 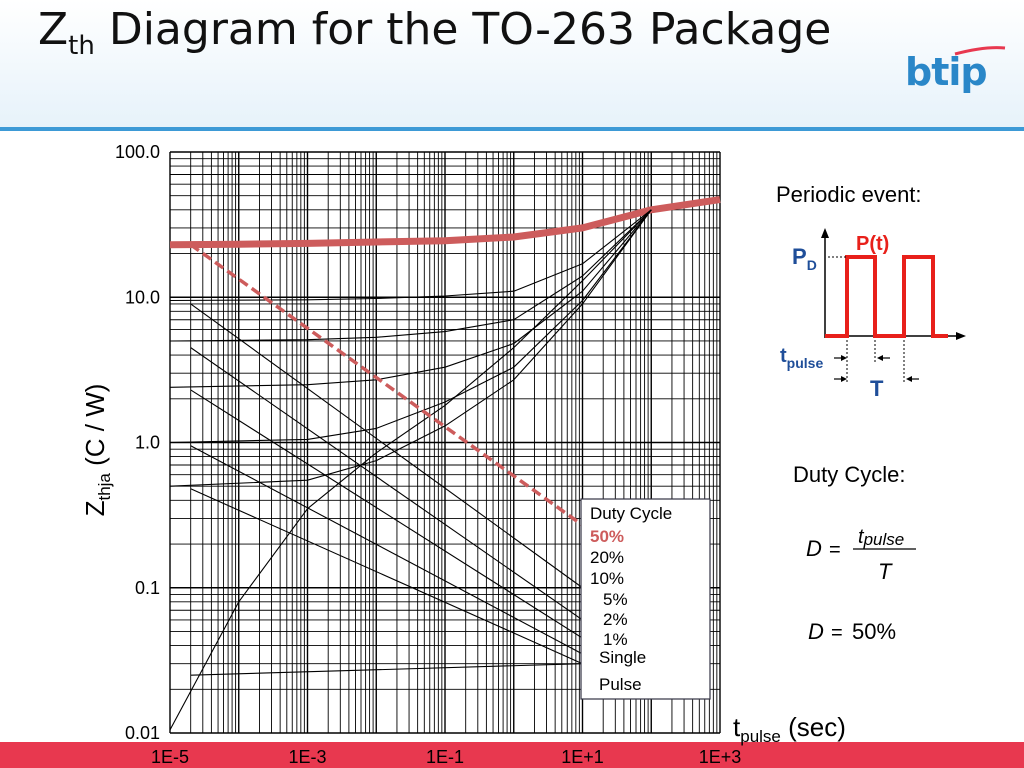 What do you see at coordinates (53, 29) in the screenshot?
I see `title-main: Z` at bounding box center [53, 29].